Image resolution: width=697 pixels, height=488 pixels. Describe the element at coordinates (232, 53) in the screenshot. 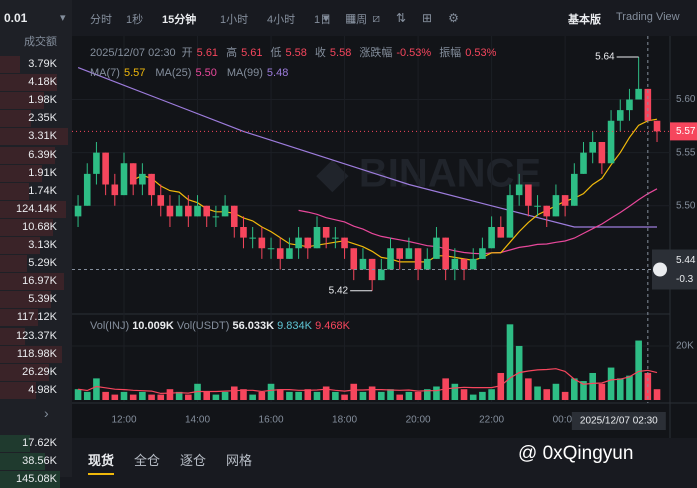

I see `field-label: 高` at that location.